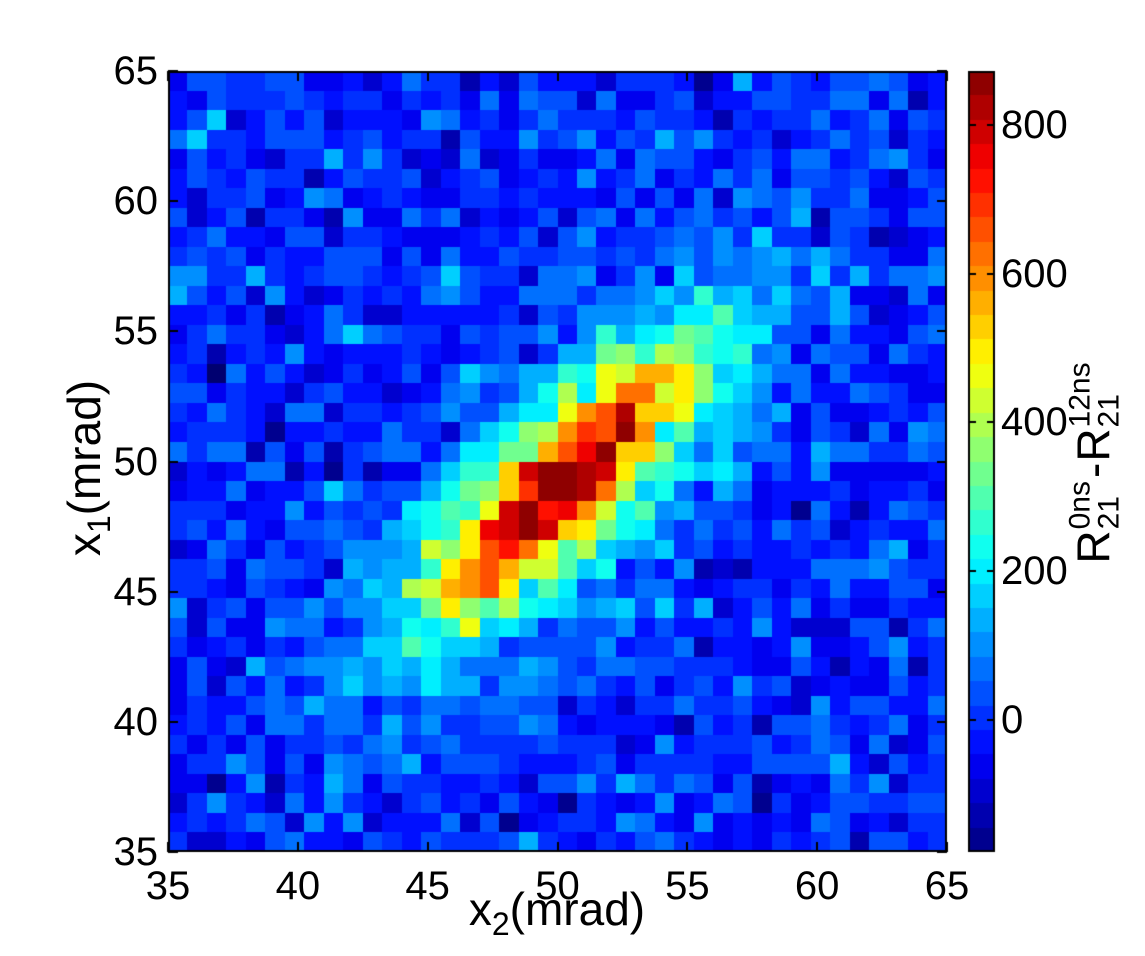 This screenshot has width=1145, height=956. I want to click on x-tick-label: 65, so click(947, 886).